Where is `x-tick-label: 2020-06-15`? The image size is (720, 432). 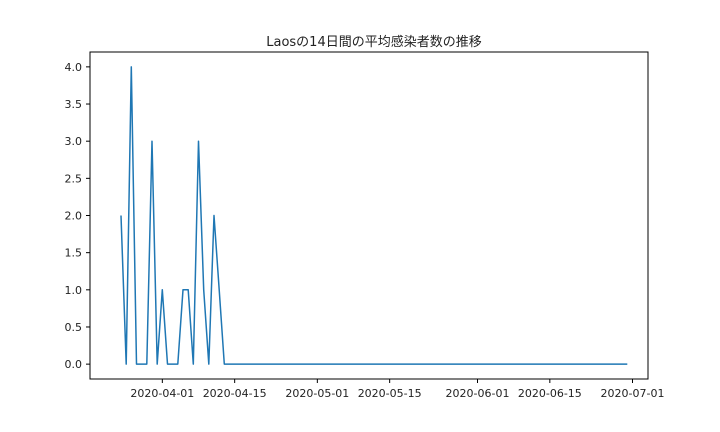 x-tick-label: 2020-06-15 is located at coordinates (550, 393).